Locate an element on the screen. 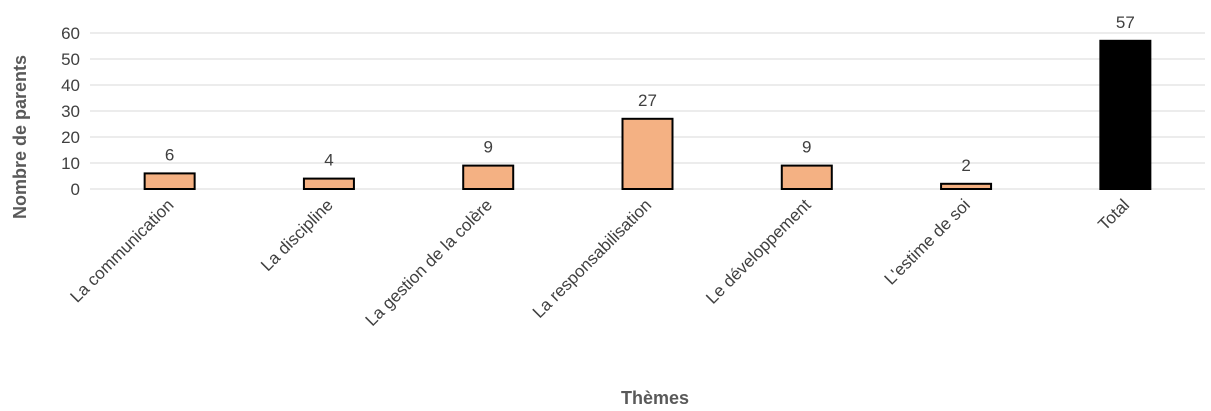  y-tick-label: 30 is located at coordinates (70, 111).